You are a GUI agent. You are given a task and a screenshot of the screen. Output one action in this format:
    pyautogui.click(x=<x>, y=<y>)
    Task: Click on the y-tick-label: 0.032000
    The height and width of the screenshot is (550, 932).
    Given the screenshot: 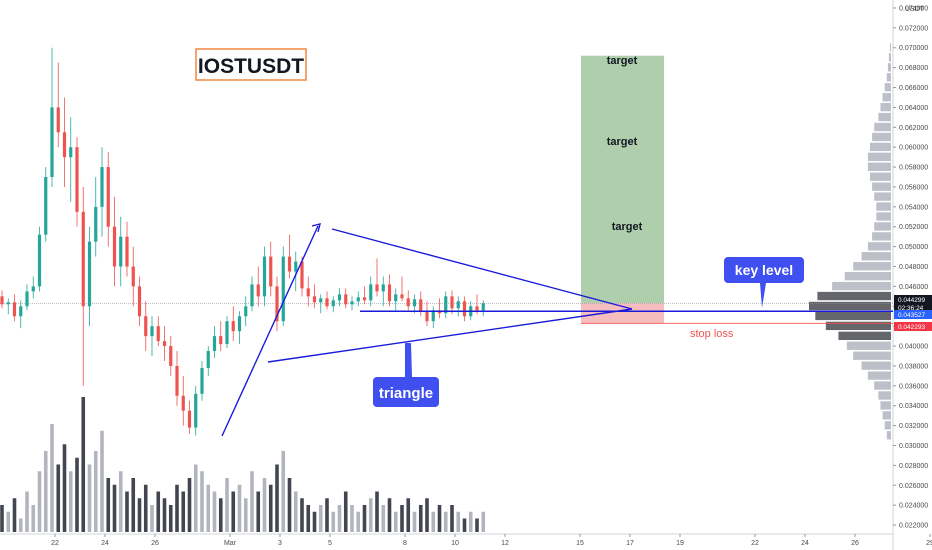 What is the action you would take?
    pyautogui.click(x=913, y=426)
    